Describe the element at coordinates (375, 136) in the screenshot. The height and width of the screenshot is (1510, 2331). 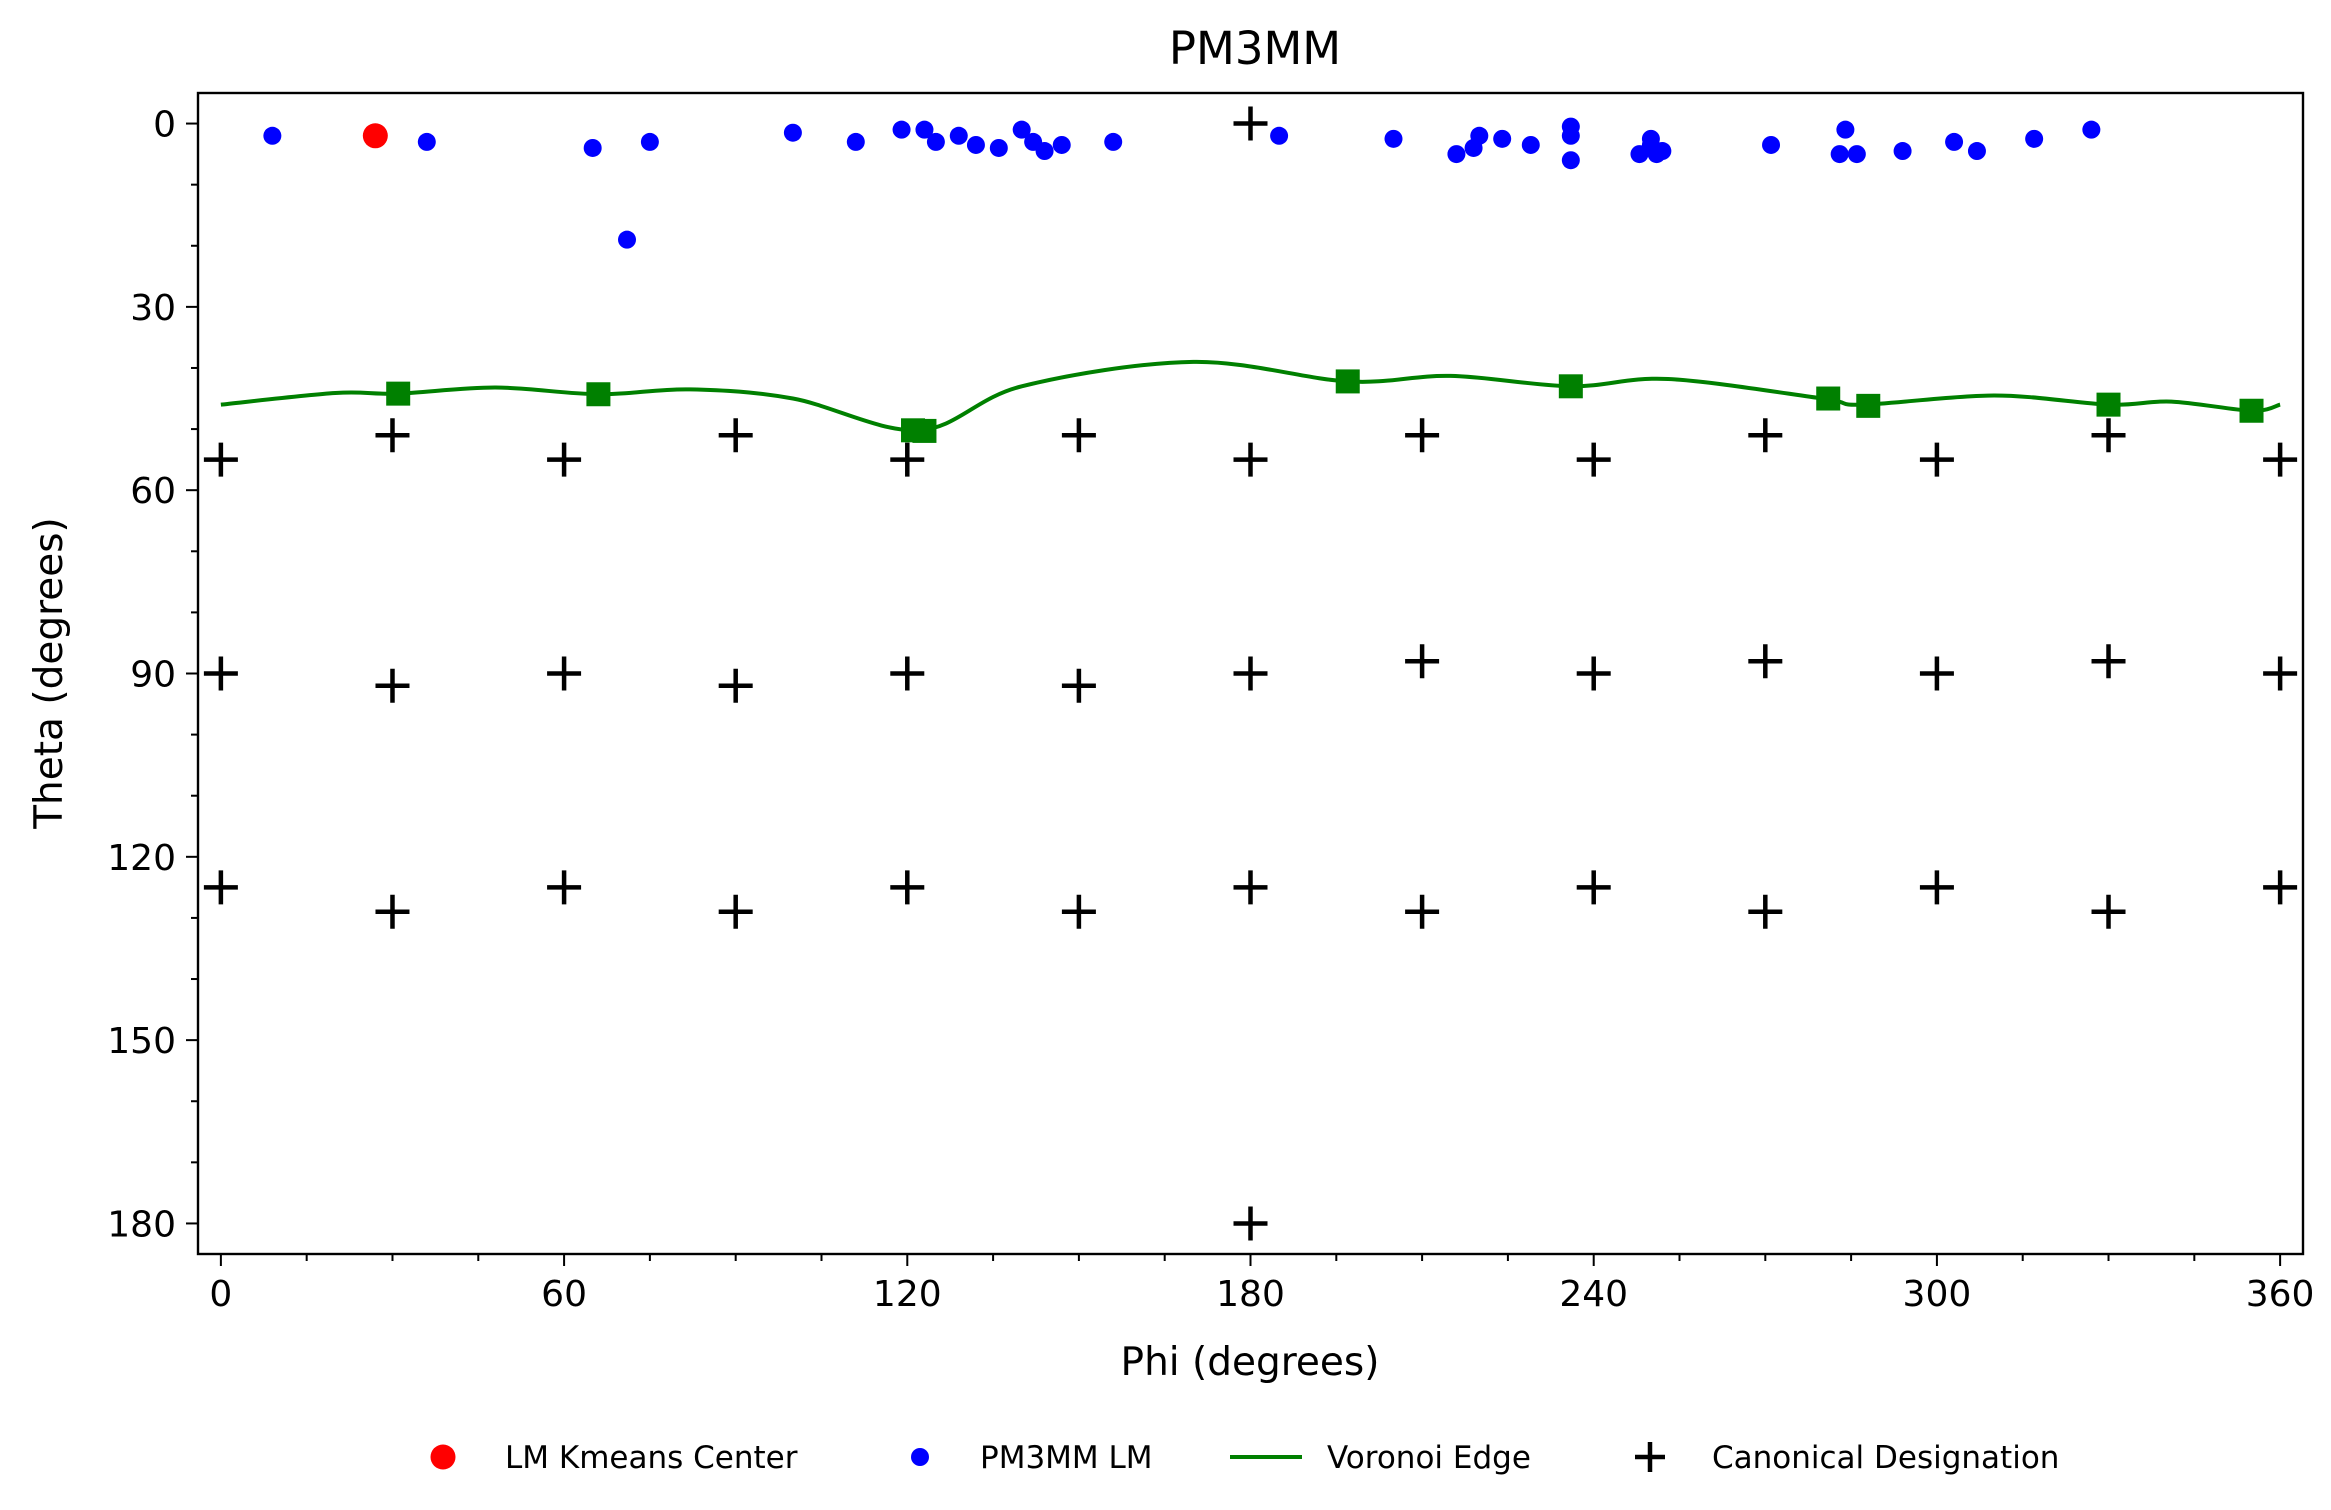
I see `kmeans-center-point` at that location.